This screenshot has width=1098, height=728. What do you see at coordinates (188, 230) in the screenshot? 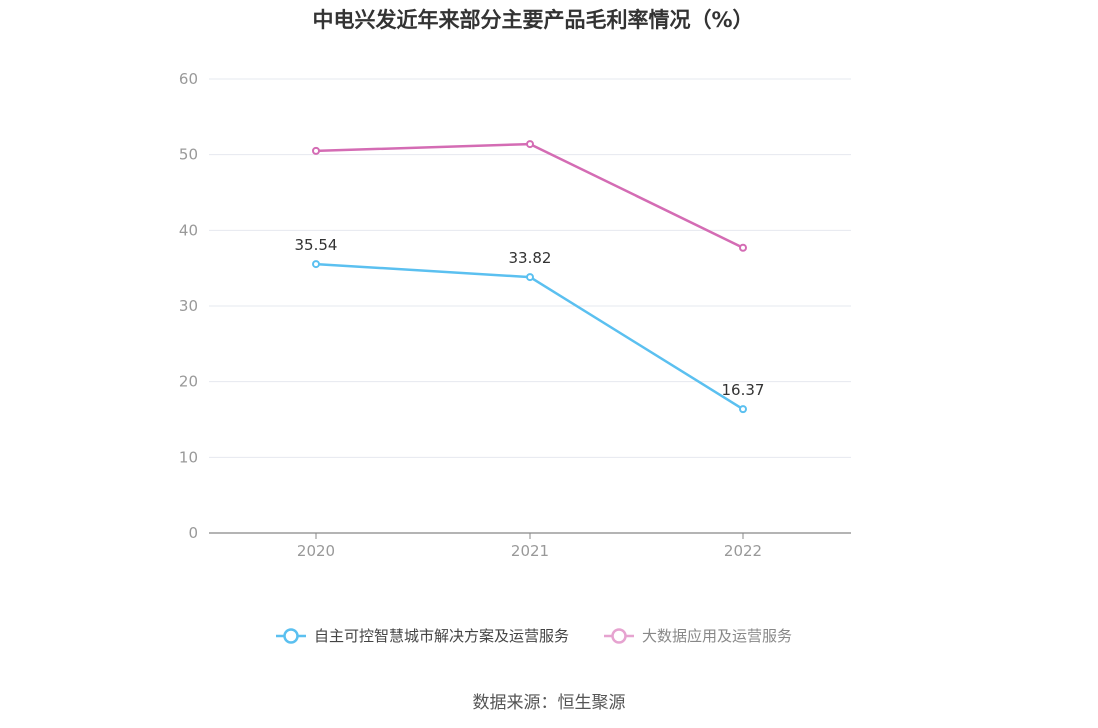
I see `y-tick-label: 40` at bounding box center [188, 230].